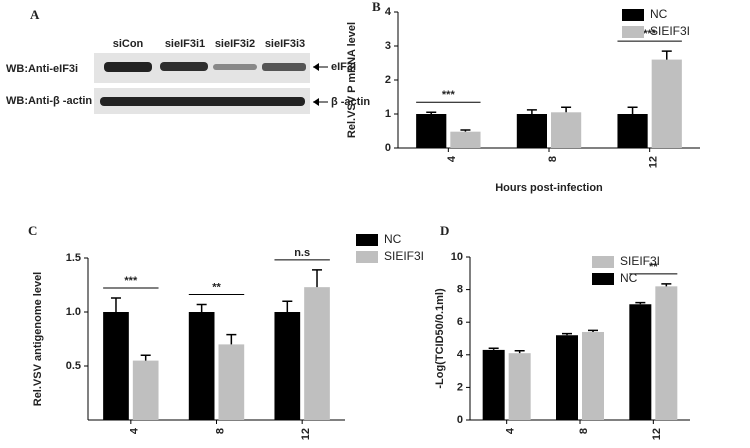 The image size is (750, 448). Describe the element at coordinates (302, 253) in the screenshot. I see `annotation: n.s` at that location.